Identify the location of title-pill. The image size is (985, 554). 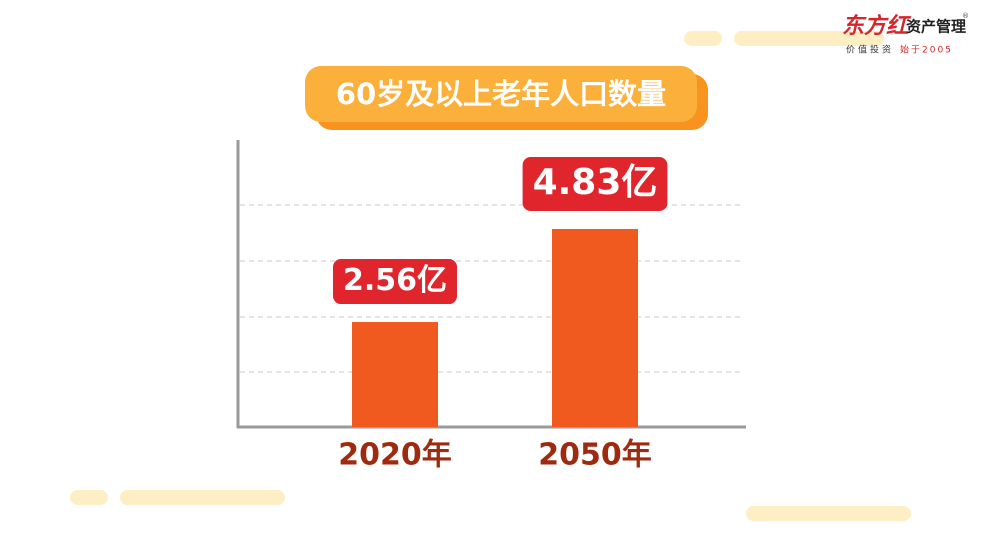
(501, 94).